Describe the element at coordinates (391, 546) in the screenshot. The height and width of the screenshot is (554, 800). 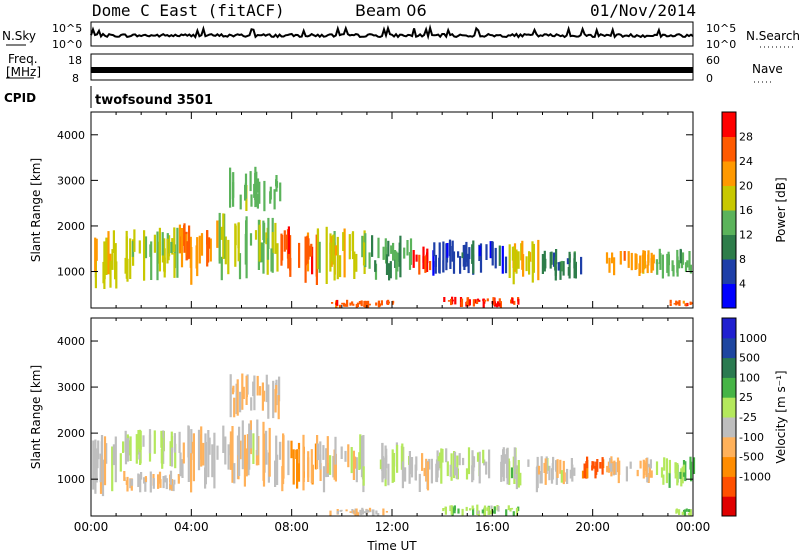
I see `time-axis-label: Time UT` at that location.